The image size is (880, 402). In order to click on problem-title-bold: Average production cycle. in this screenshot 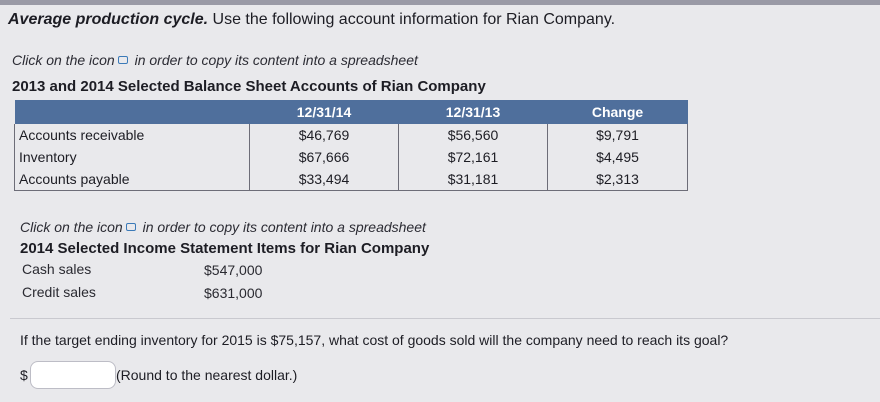, I will do `click(108, 19)`.